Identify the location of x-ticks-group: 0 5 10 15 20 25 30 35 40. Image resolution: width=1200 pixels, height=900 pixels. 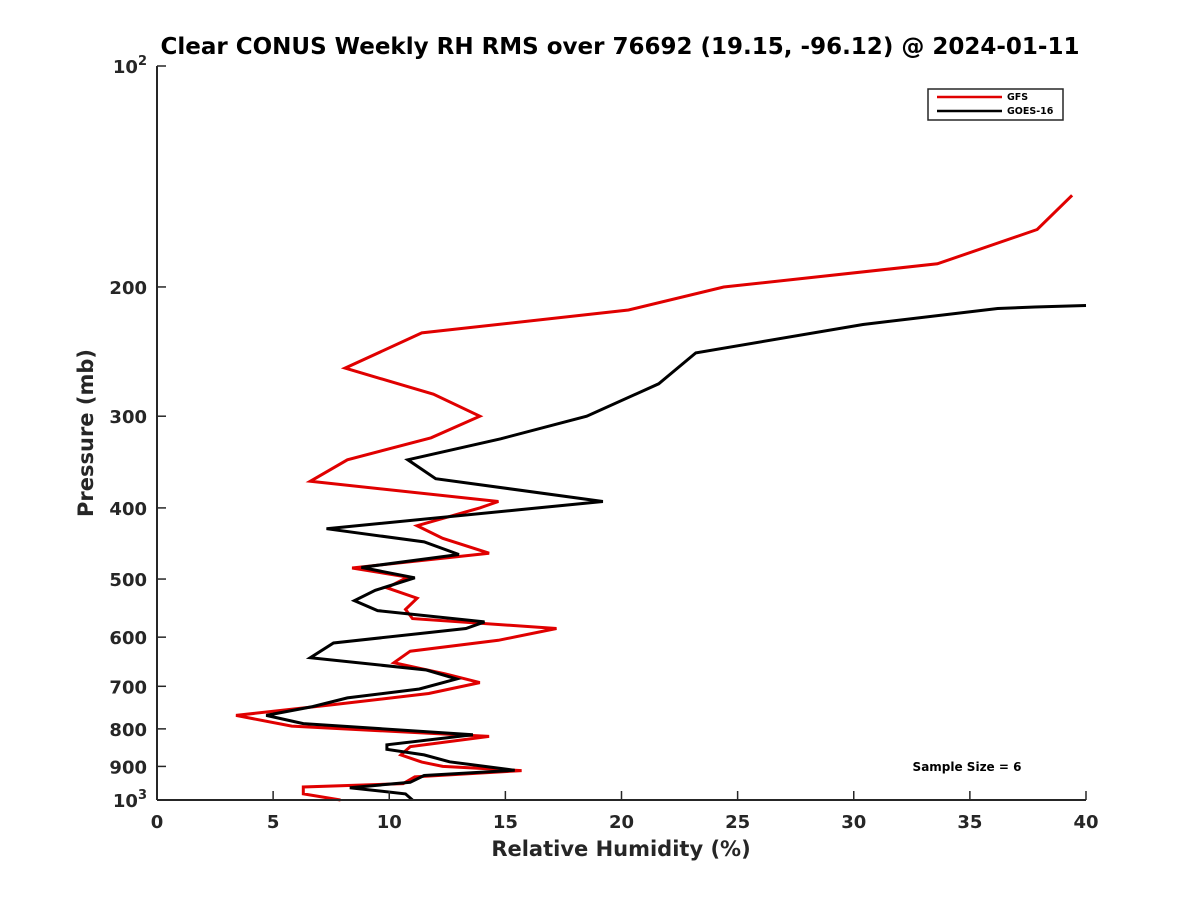
(625, 812).